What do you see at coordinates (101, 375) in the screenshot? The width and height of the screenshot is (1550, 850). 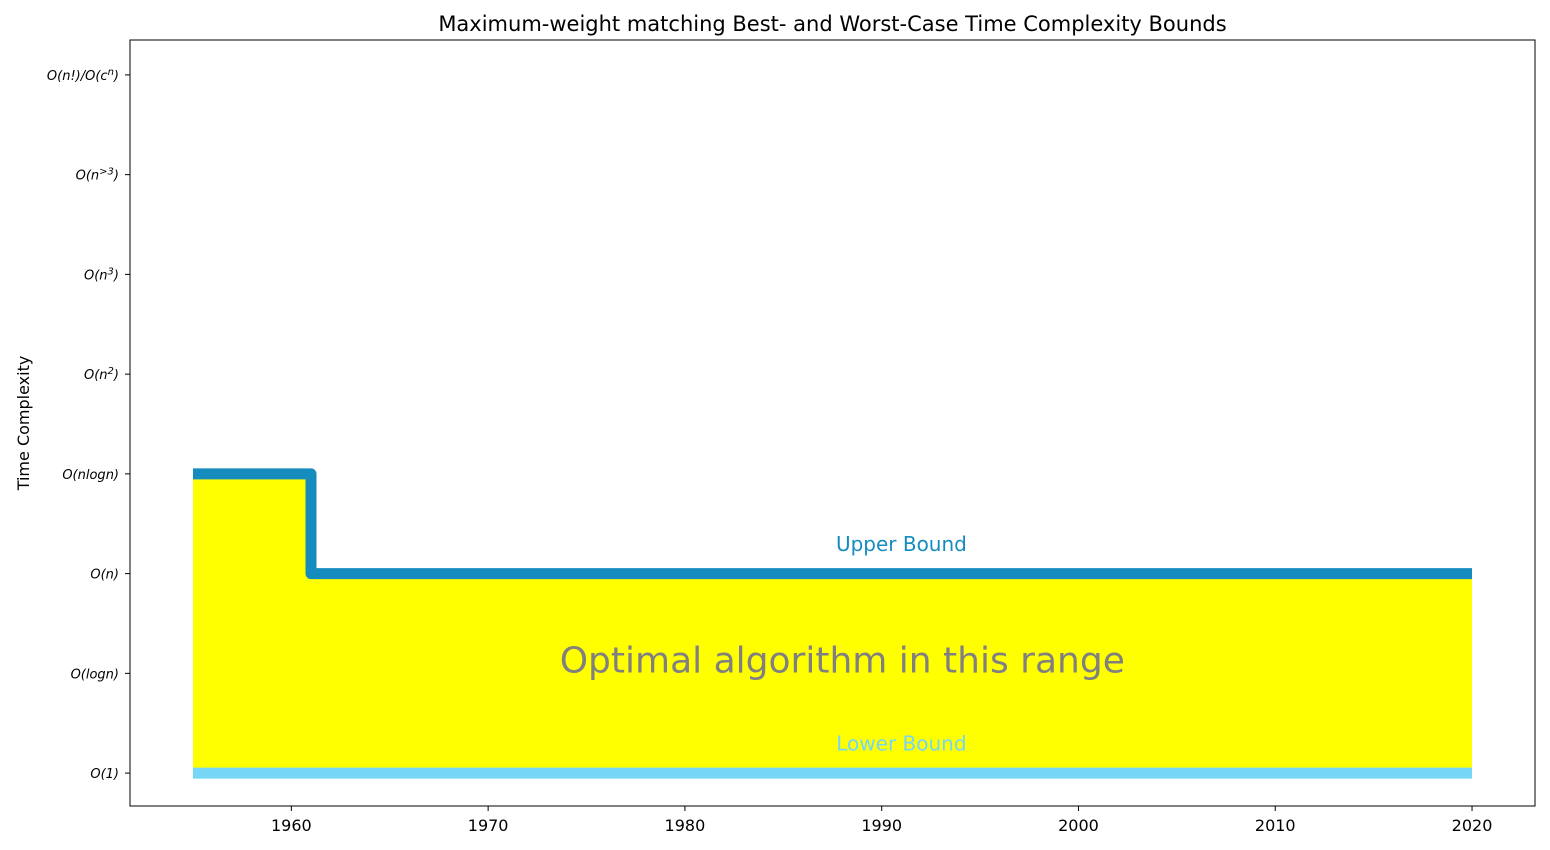 I see `y-tick-label: O(n2)` at bounding box center [101, 375].